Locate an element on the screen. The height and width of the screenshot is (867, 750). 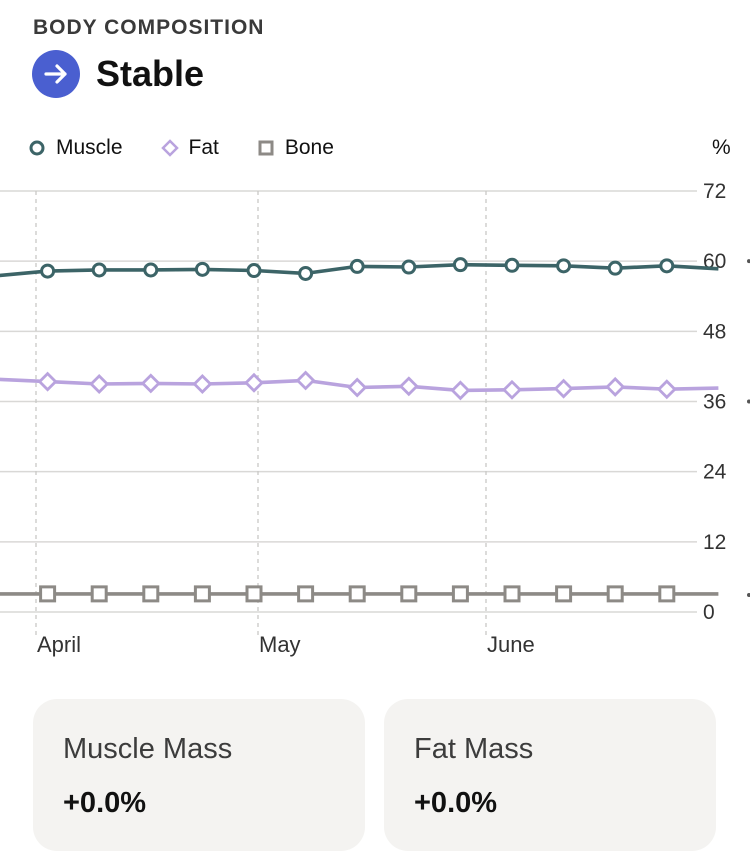
muscle-mass-card: Muscle Mass +0.0% is located at coordinates (199, 775).